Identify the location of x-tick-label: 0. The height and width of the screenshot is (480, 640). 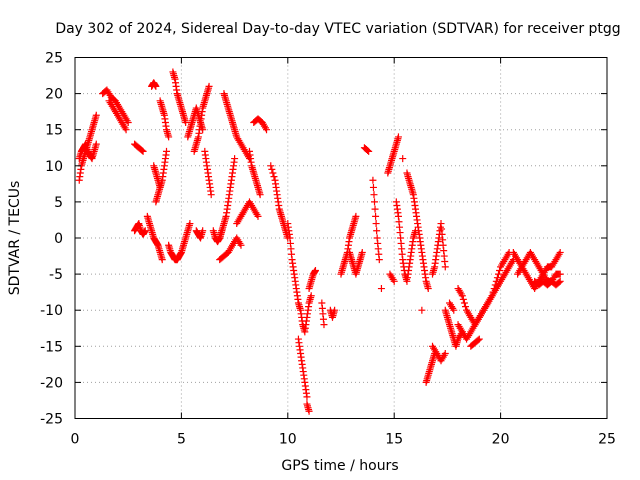
(75, 440).